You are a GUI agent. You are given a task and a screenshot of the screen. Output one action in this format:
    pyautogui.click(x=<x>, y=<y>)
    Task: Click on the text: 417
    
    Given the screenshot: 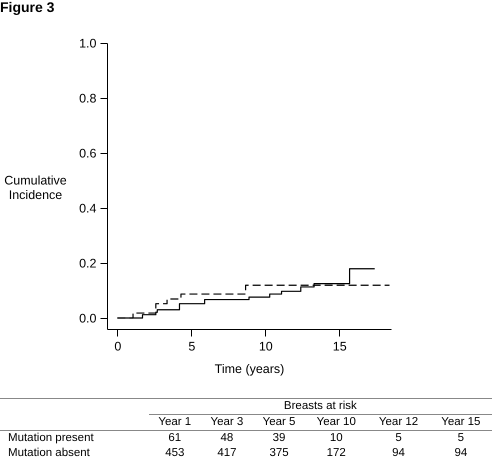 What is the action you would take?
    pyautogui.click(x=227, y=453)
    